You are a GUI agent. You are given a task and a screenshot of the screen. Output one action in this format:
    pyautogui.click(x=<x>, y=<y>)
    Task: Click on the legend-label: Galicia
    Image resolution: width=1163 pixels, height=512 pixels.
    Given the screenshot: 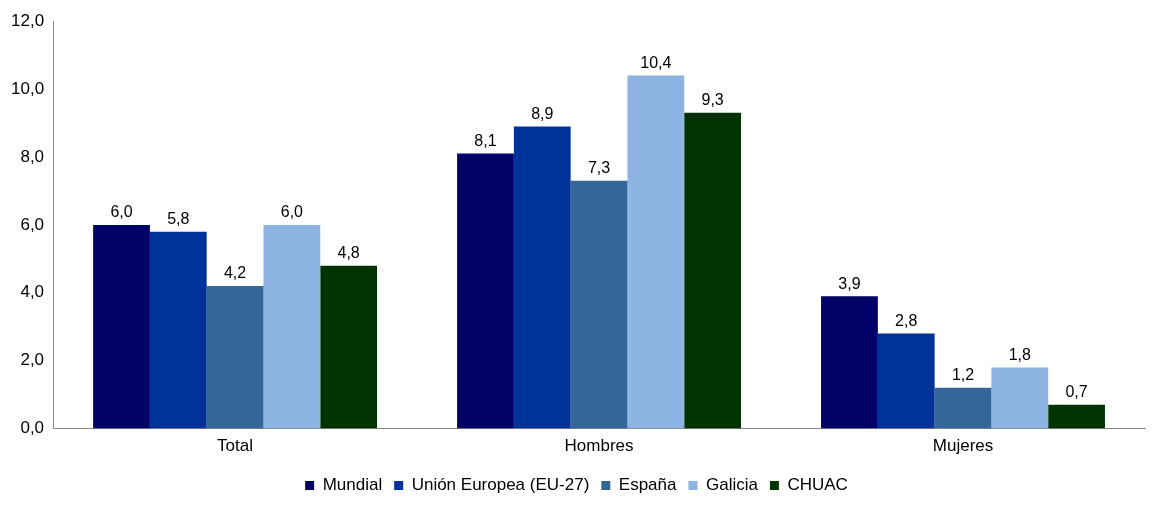 What is the action you would take?
    pyautogui.click(x=732, y=485)
    